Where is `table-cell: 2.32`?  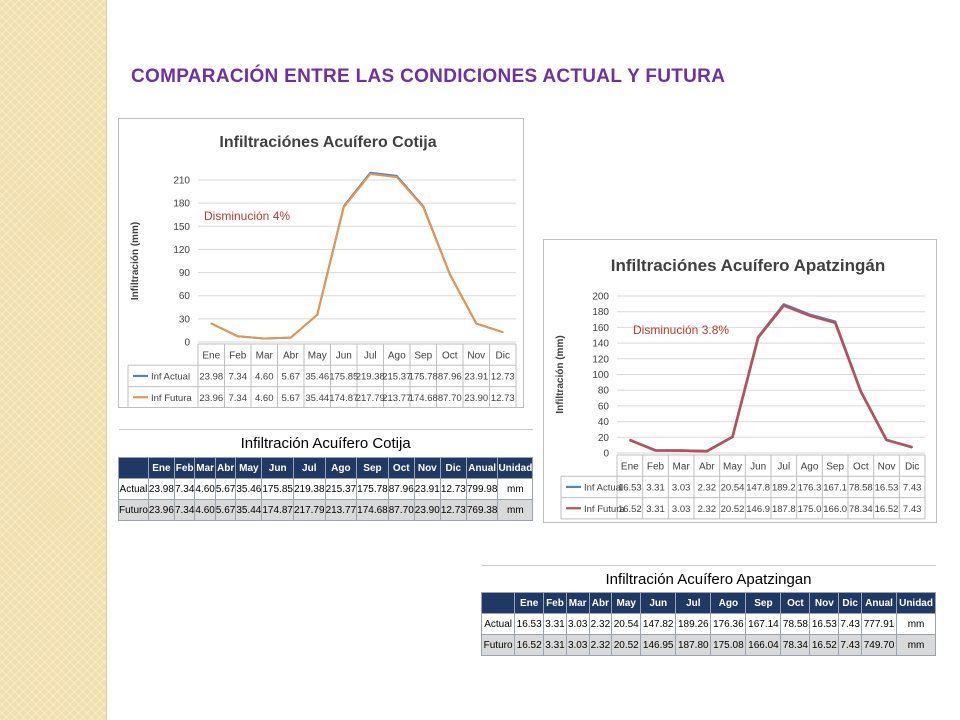
table-cell: 2.32 is located at coordinates (600, 645).